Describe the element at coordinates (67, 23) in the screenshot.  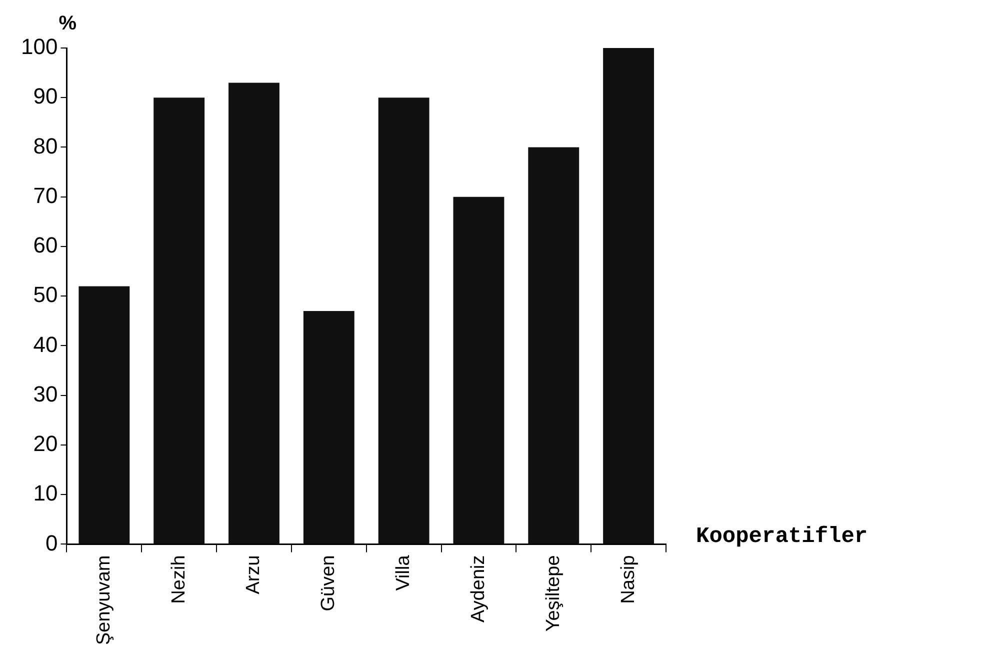
I see `y-axis-title: %` at that location.